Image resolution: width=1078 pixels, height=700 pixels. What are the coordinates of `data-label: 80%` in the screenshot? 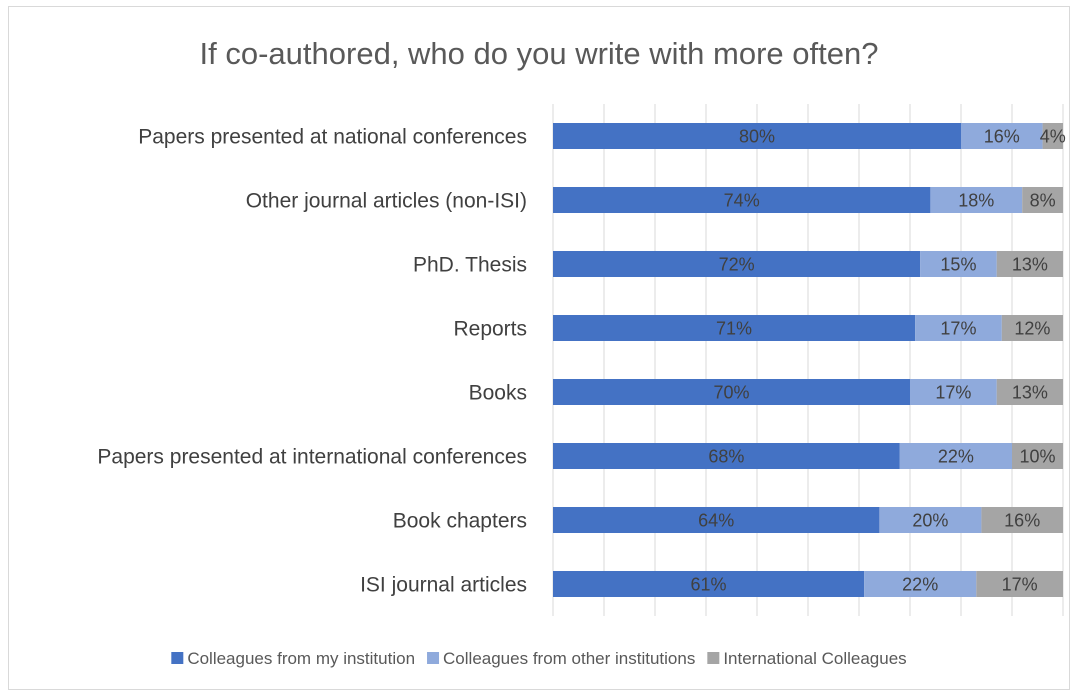 It's located at (757, 137).